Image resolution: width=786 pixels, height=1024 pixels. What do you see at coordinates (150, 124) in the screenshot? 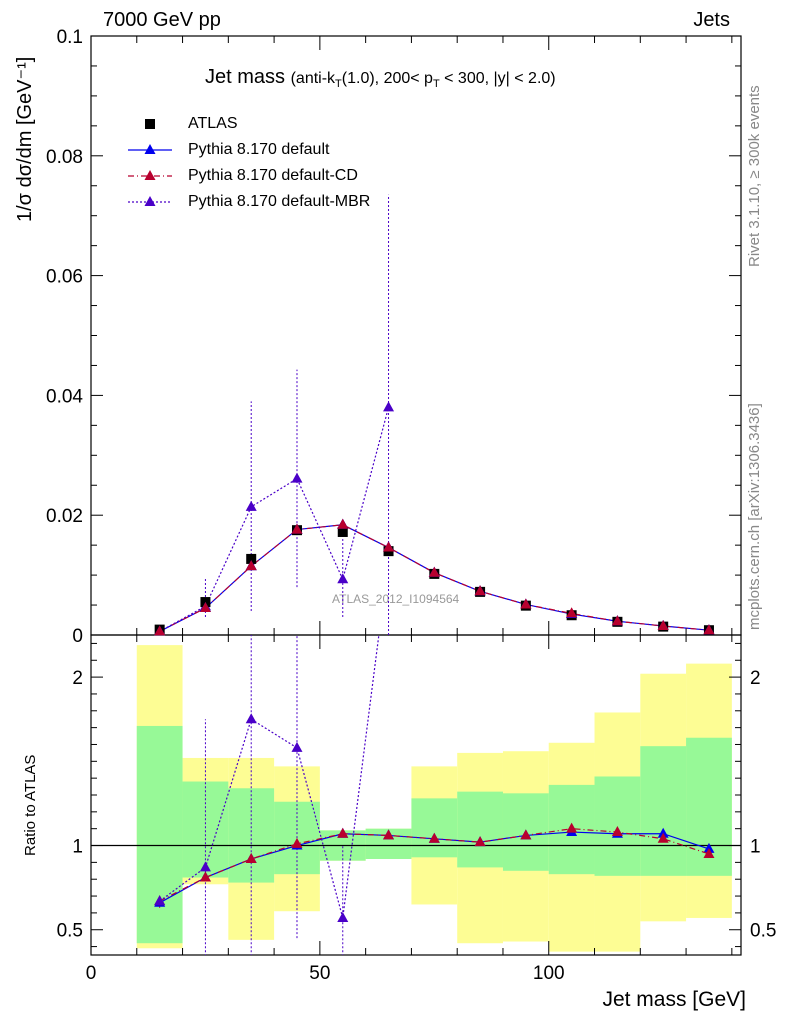
I see `legend-marker-square` at bounding box center [150, 124].